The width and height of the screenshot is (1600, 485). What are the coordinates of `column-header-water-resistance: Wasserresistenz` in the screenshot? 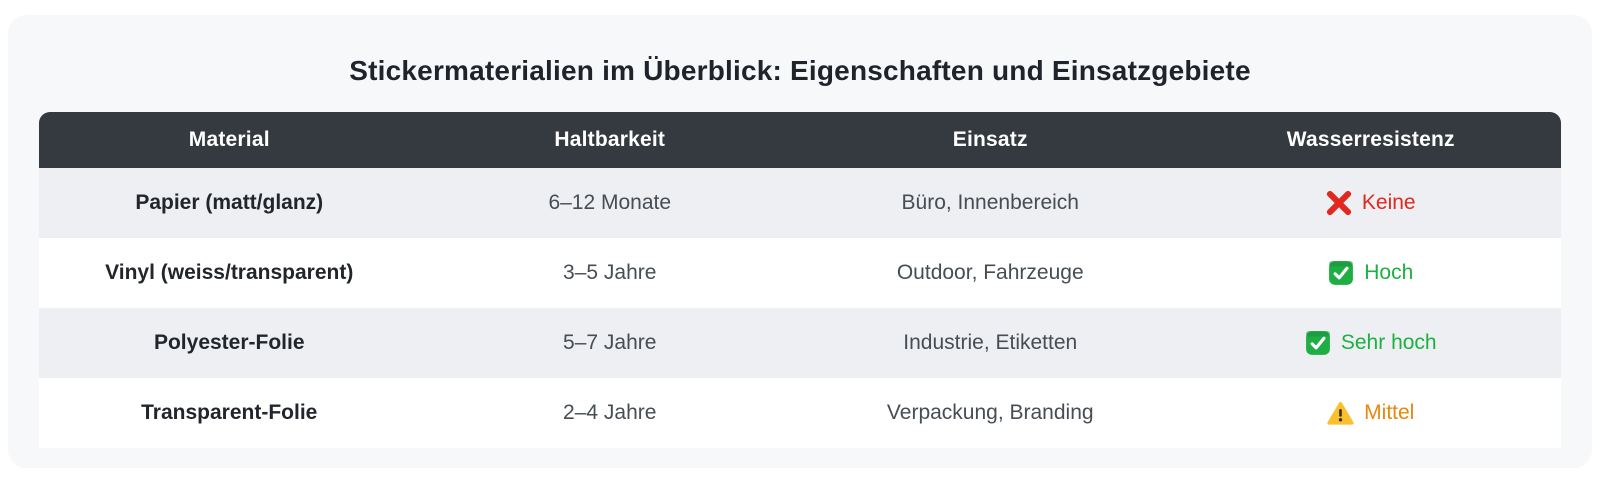 It's located at (1370, 139).